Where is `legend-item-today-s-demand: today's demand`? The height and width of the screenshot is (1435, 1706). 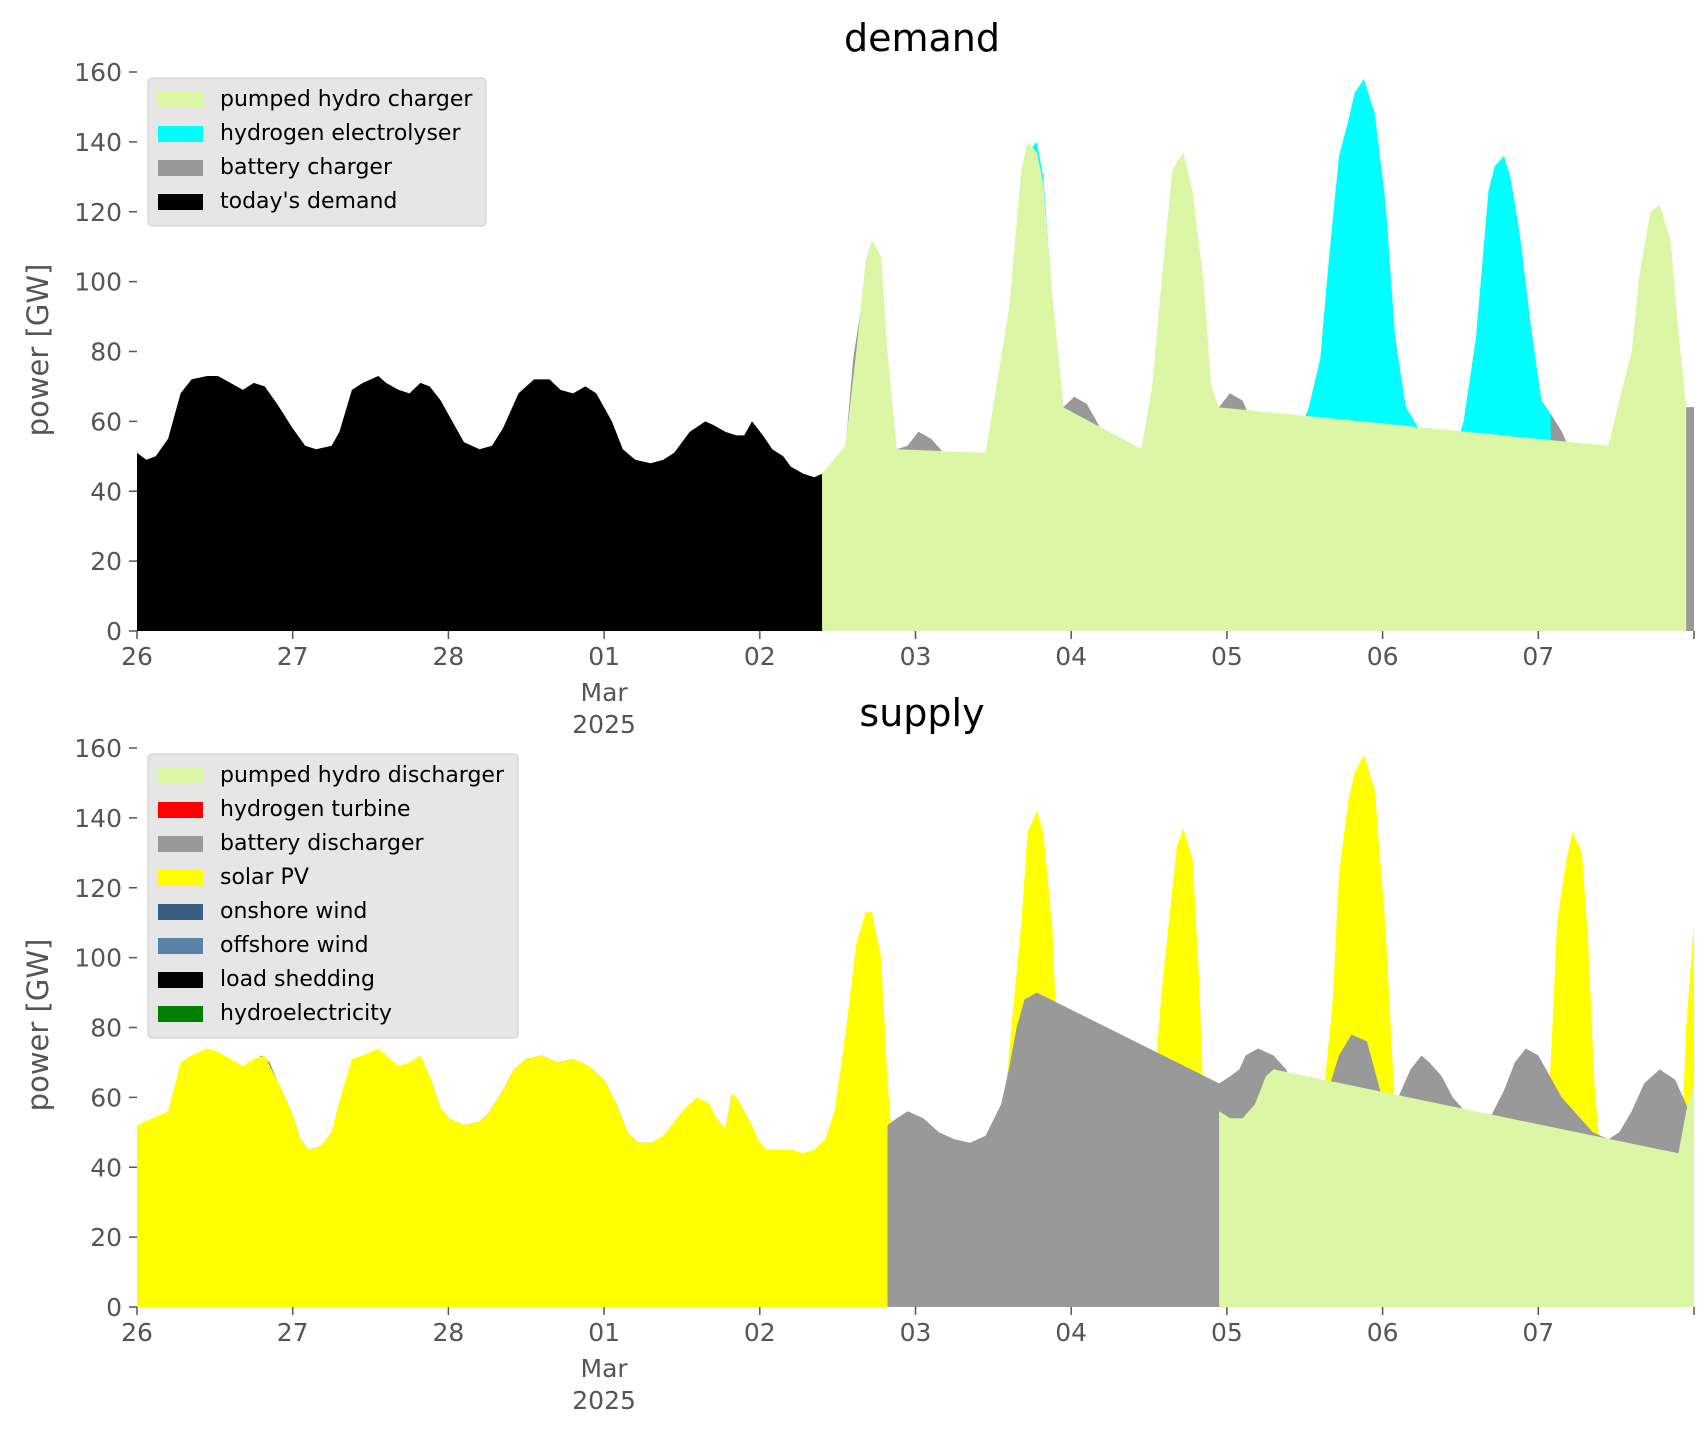
legend-item-today-s-demand: today's demand is located at coordinates (277, 201).